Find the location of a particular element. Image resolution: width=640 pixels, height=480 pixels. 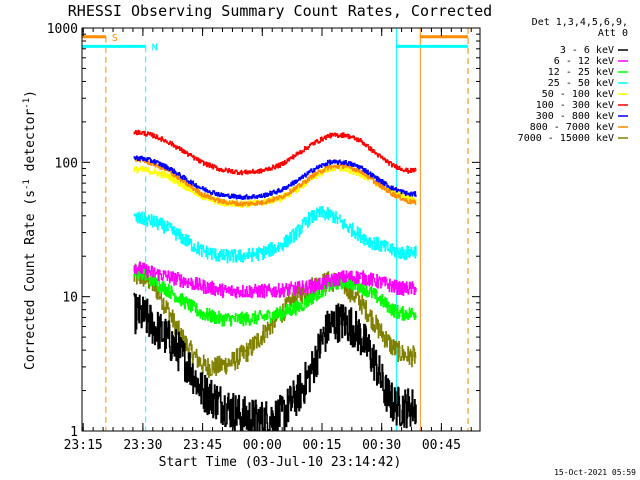

x-tick-label: 23:30 is located at coordinates (142, 445).